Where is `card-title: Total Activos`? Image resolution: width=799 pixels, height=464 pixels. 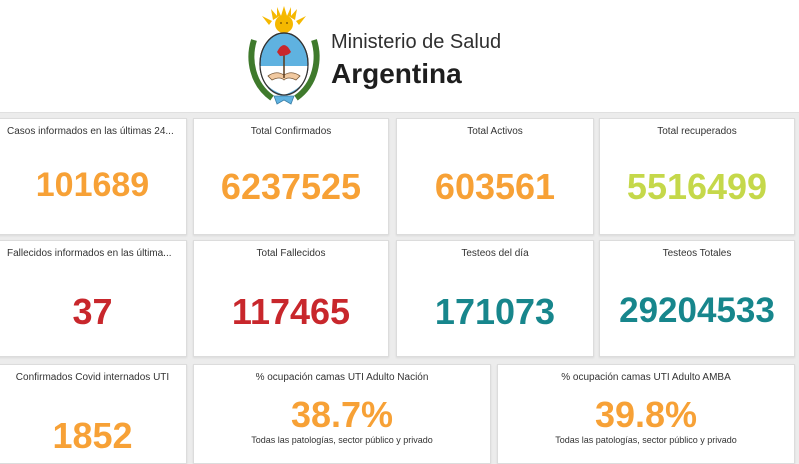 card-title: Total Activos is located at coordinates (495, 131).